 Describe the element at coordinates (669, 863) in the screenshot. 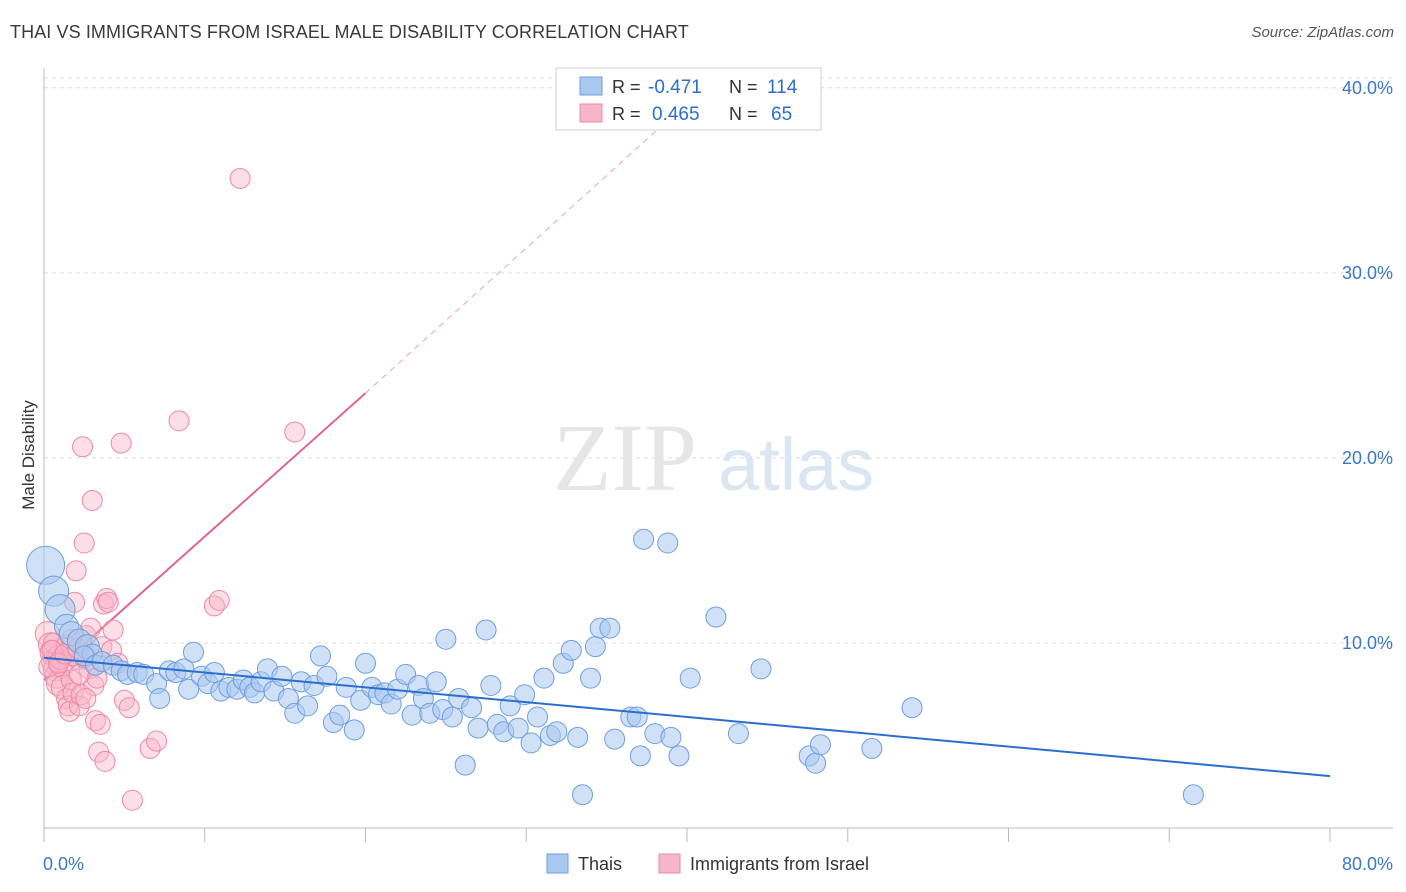

I see `series-legend-swatch-israel` at that location.